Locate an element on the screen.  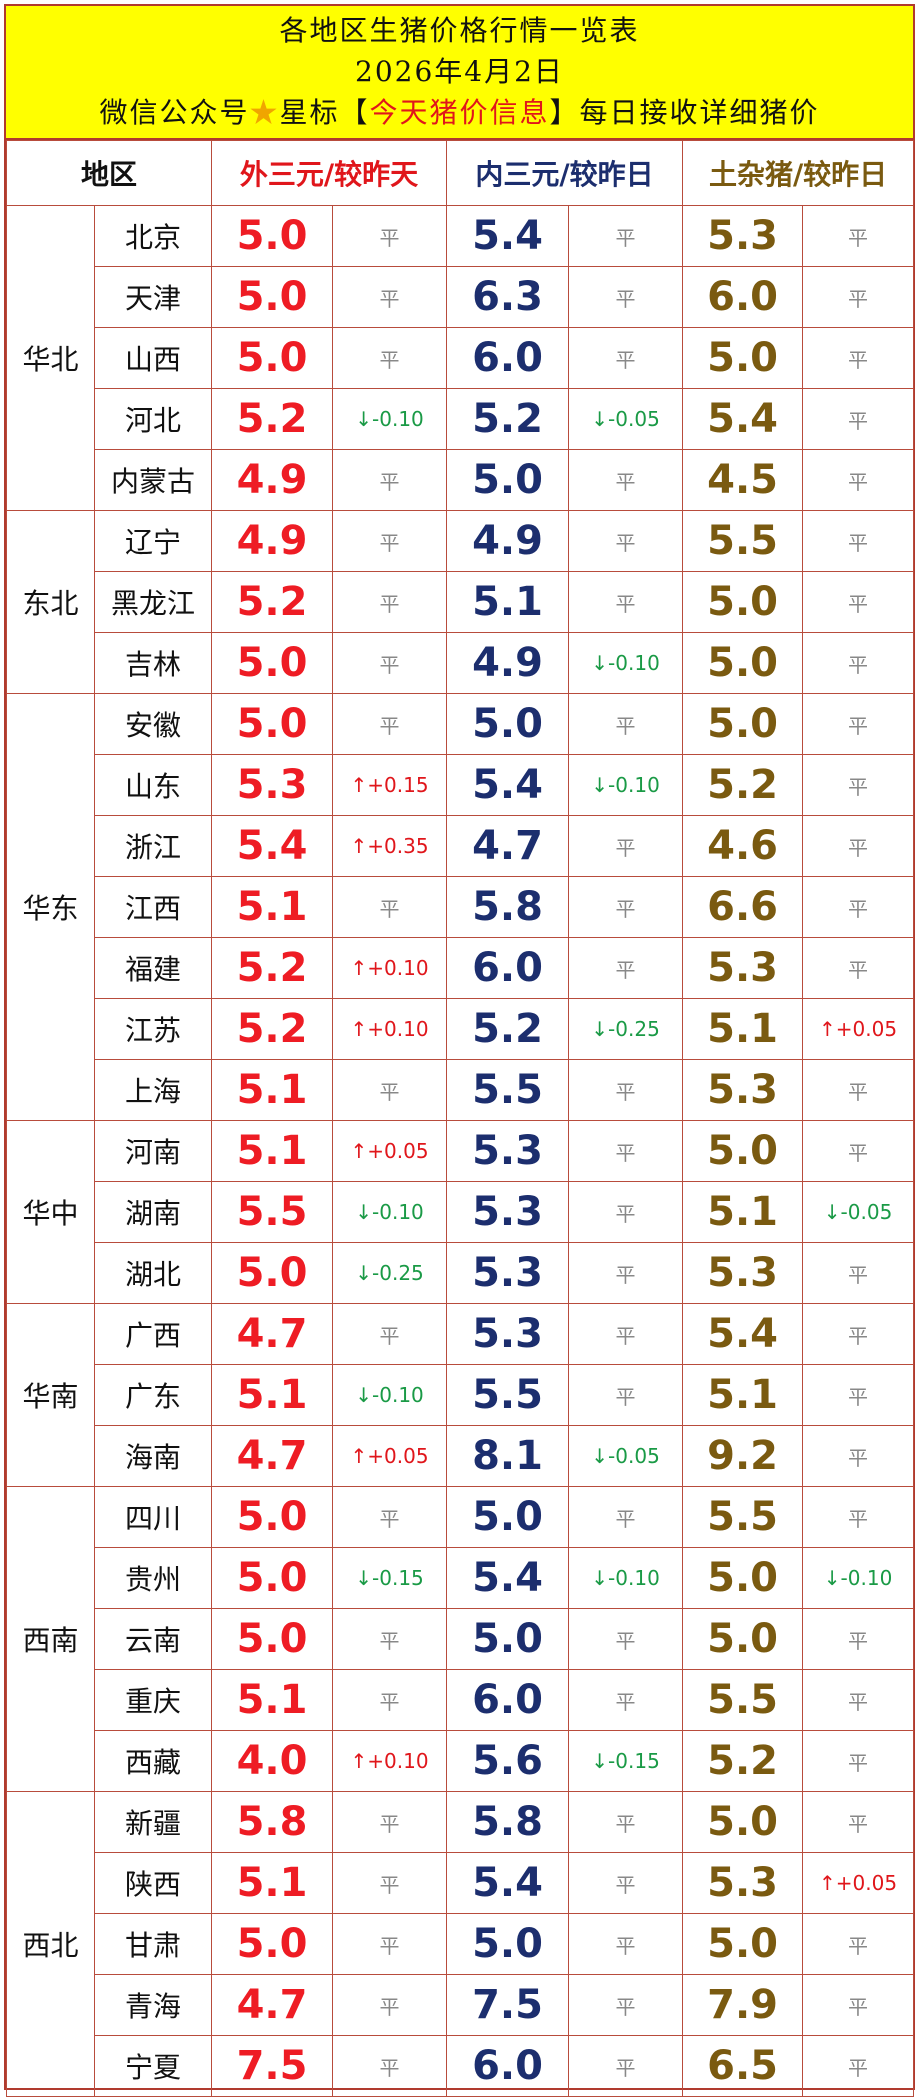
table-row: 内蒙古 4.9 平 5.0 平 4.5 平 is located at coordinates (461, 480).